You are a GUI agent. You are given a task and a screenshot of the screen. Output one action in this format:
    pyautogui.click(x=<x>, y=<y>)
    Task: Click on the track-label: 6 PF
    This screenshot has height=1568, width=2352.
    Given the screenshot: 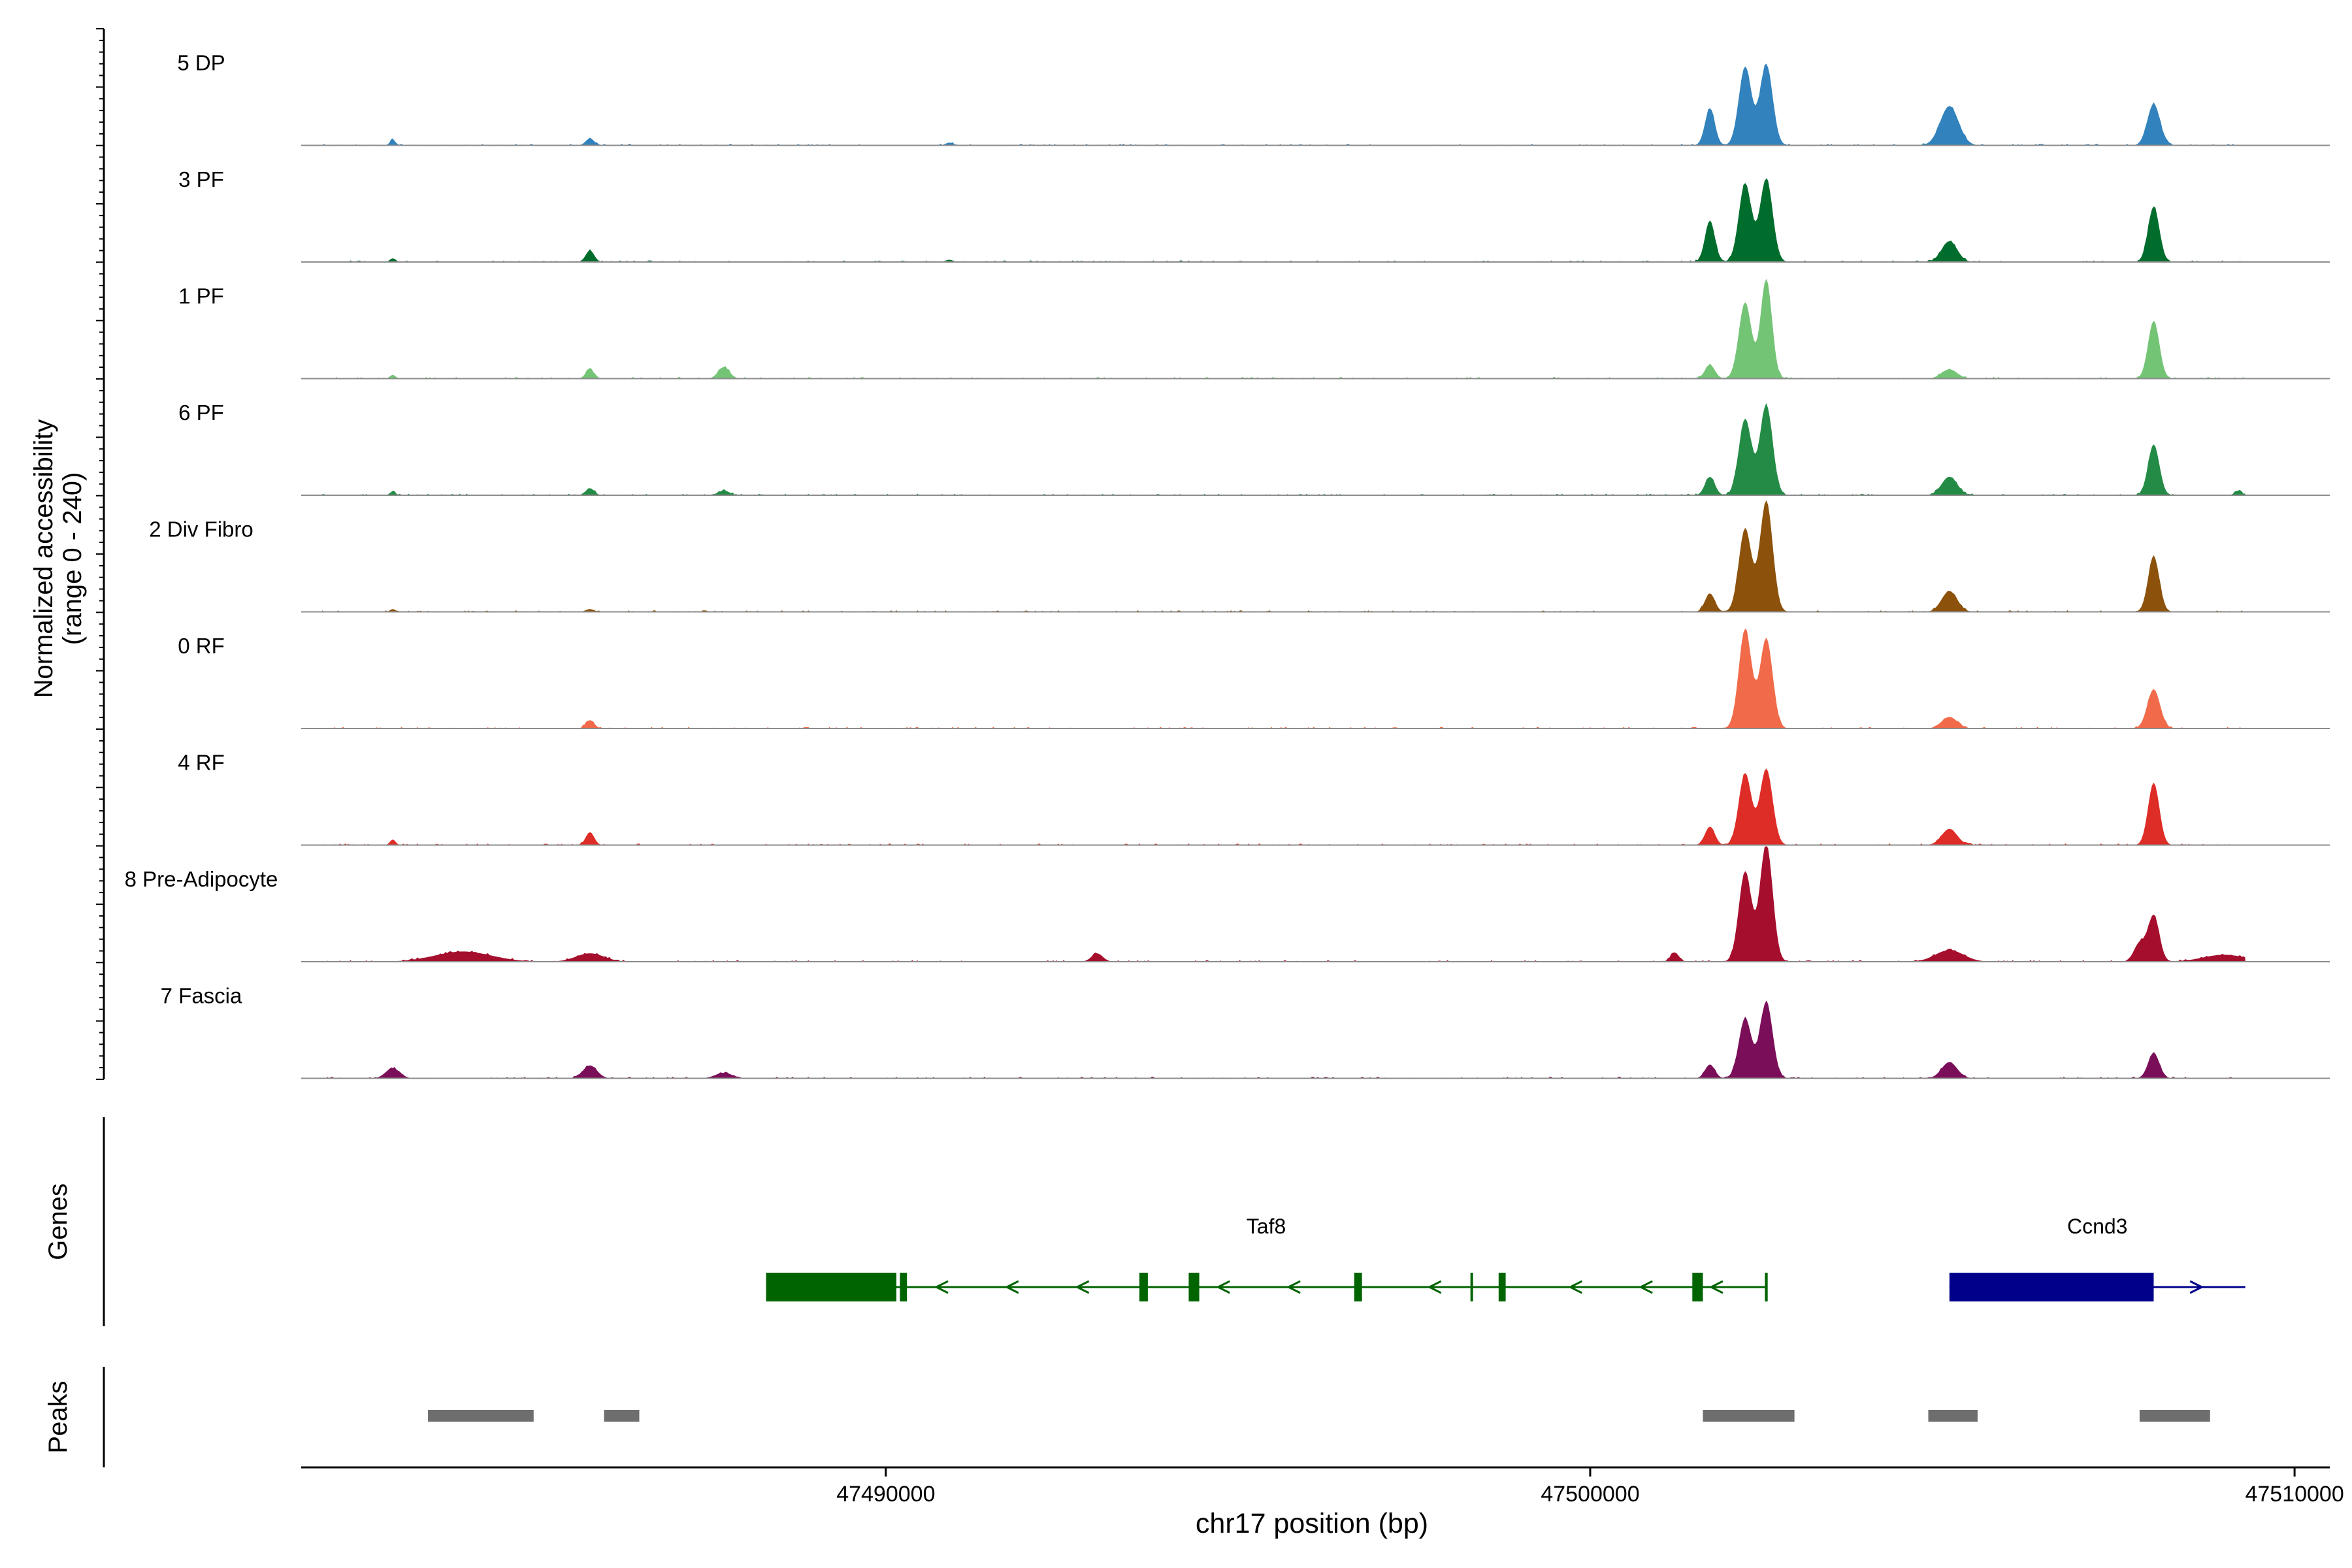 What is the action you would take?
    pyautogui.click(x=201, y=412)
    